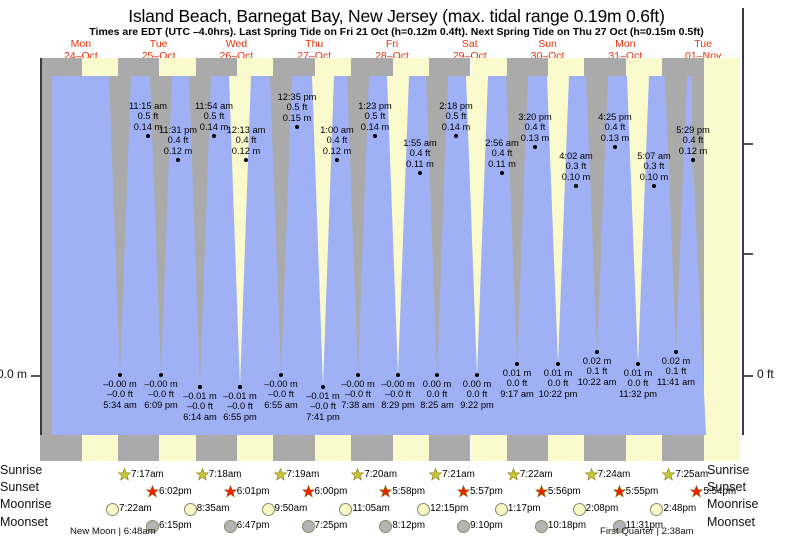  What do you see at coordinates (253, 491) in the screenshot?
I see `sunset-time-1: 6:01pm` at bounding box center [253, 491].